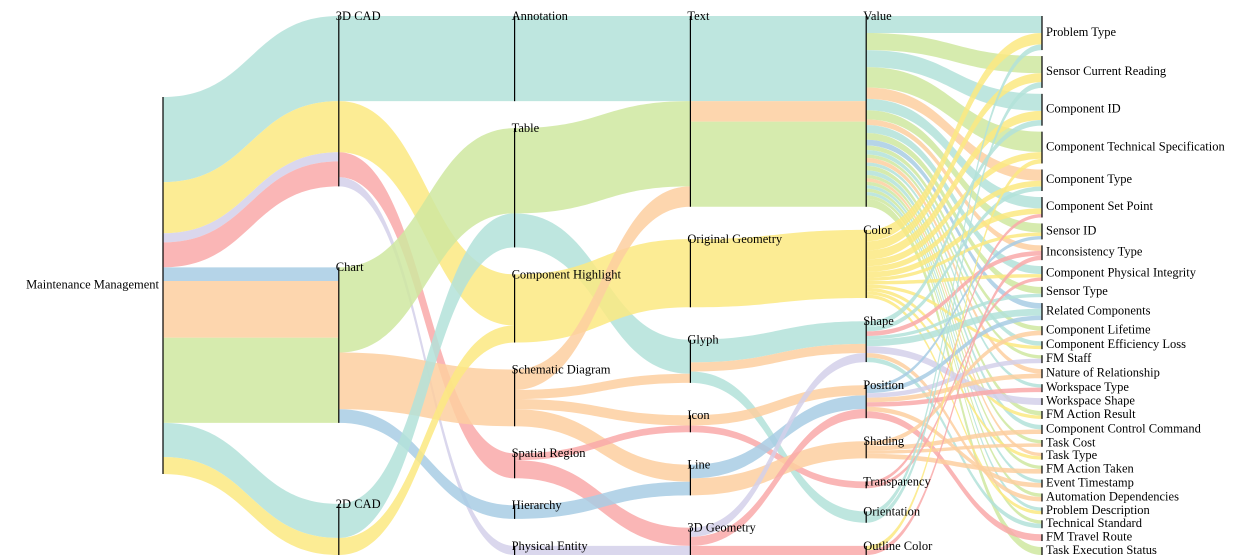 This screenshot has height=558, width=1248. I want to click on node-label: Component Lifetime, so click(1098, 330).